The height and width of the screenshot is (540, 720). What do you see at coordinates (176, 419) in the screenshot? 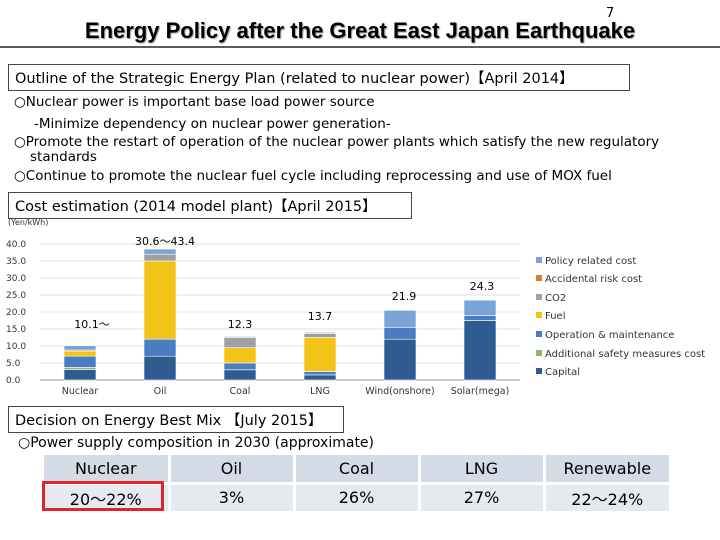
I see `mix-section-header: Decision on Energy Best Mix 【July 2015】` at bounding box center [176, 419].